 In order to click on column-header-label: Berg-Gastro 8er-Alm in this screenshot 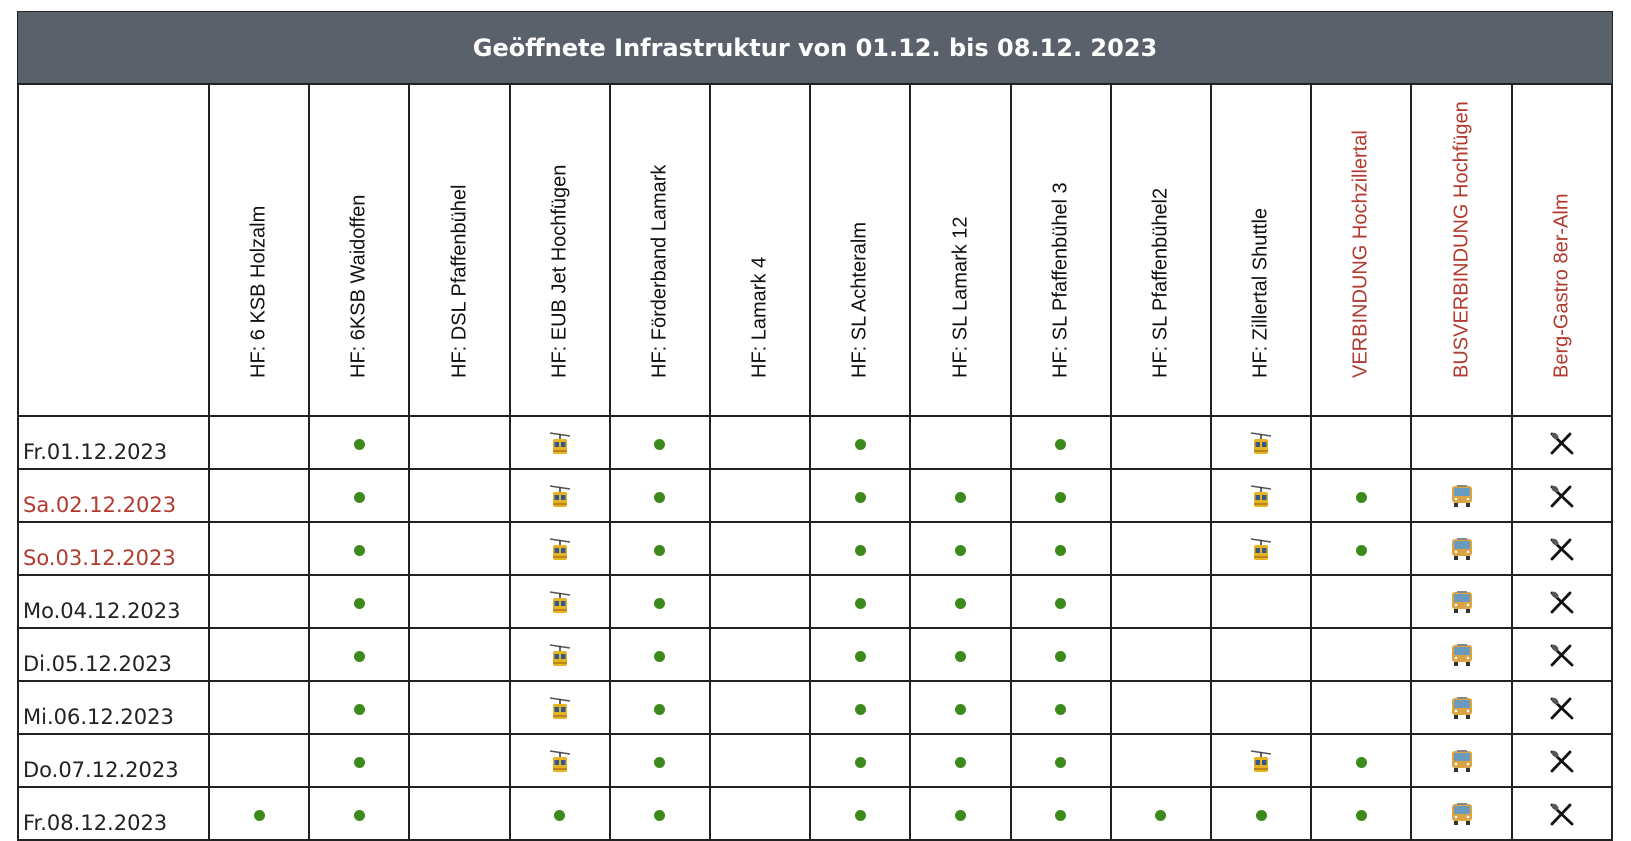, I will do `click(1561, 286)`.